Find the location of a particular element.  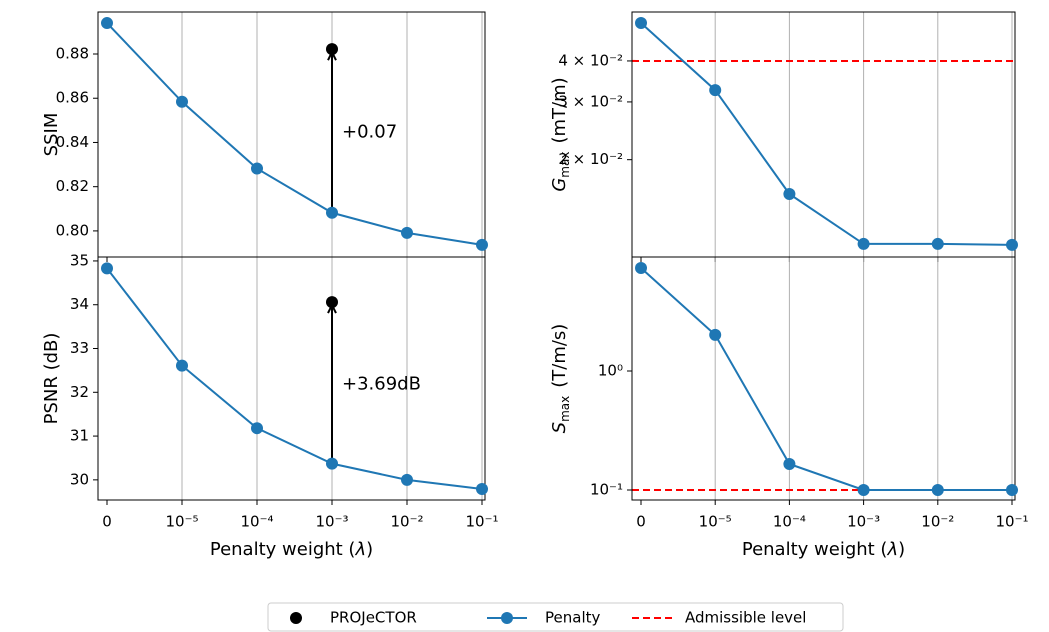

y-axis-label: Smax (T/m/s) is located at coordinates (560, 379).